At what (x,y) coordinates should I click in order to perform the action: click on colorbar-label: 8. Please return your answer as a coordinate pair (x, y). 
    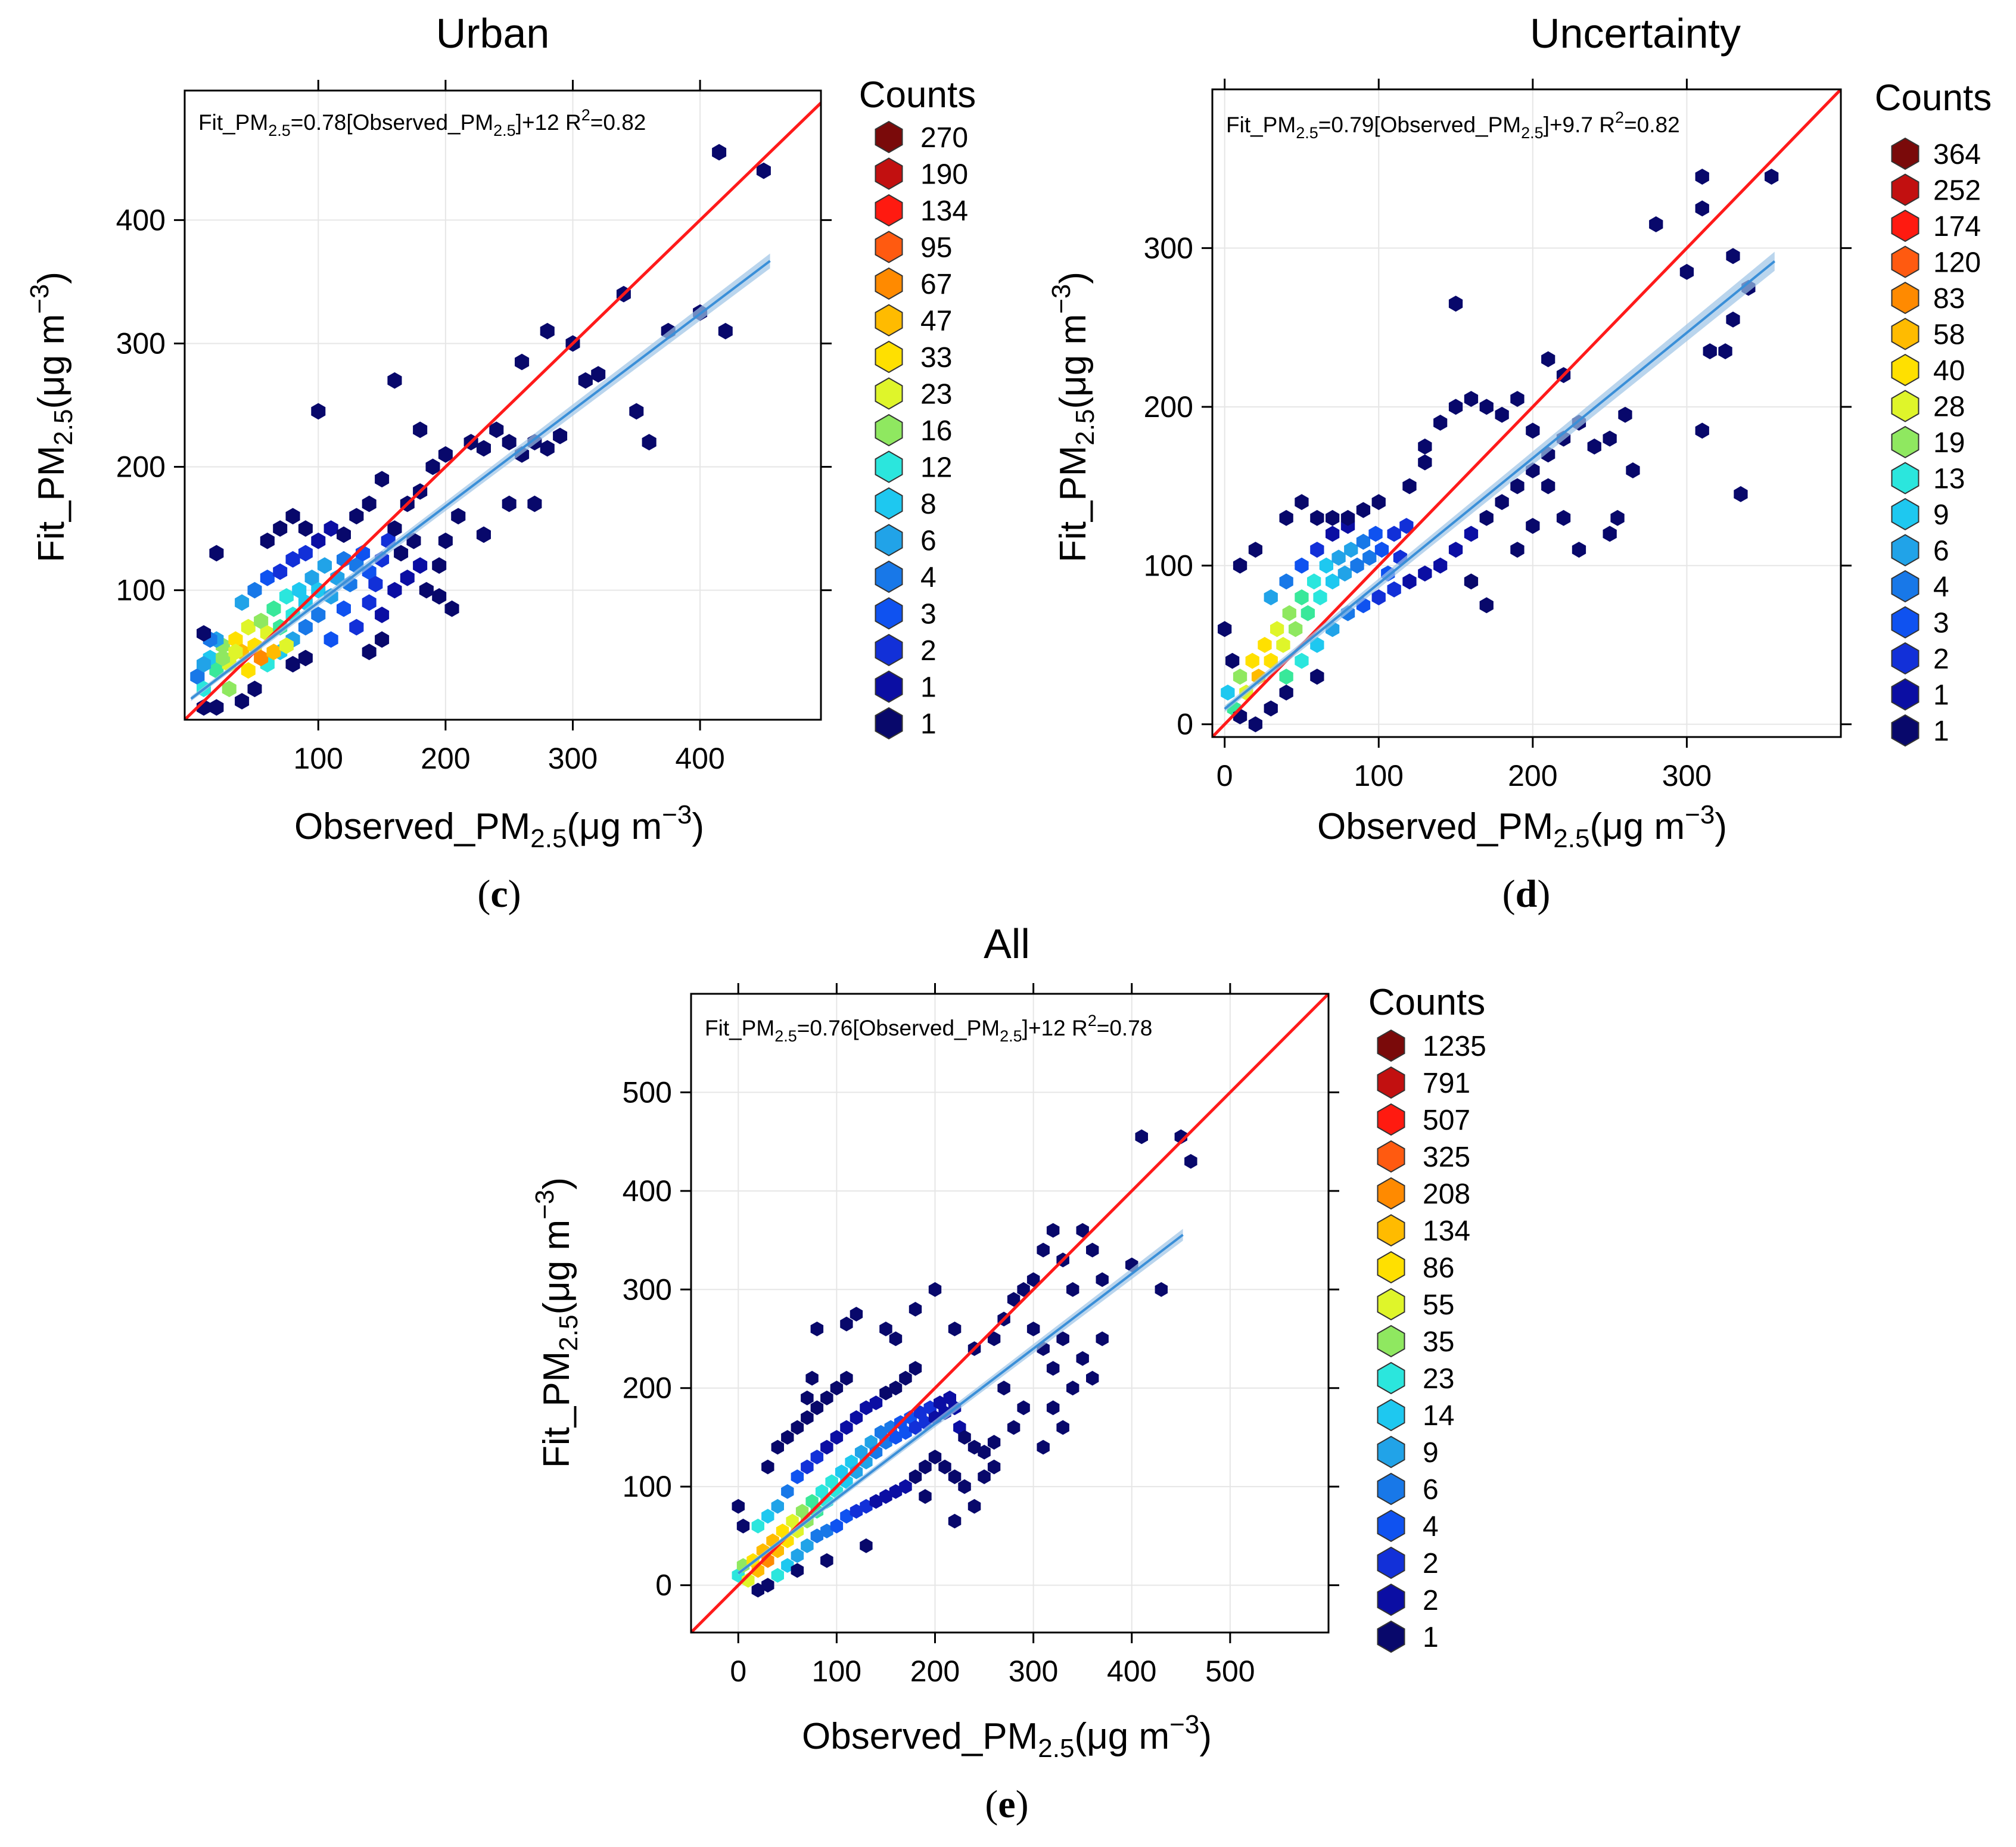
    Looking at the image, I should click on (928, 505).